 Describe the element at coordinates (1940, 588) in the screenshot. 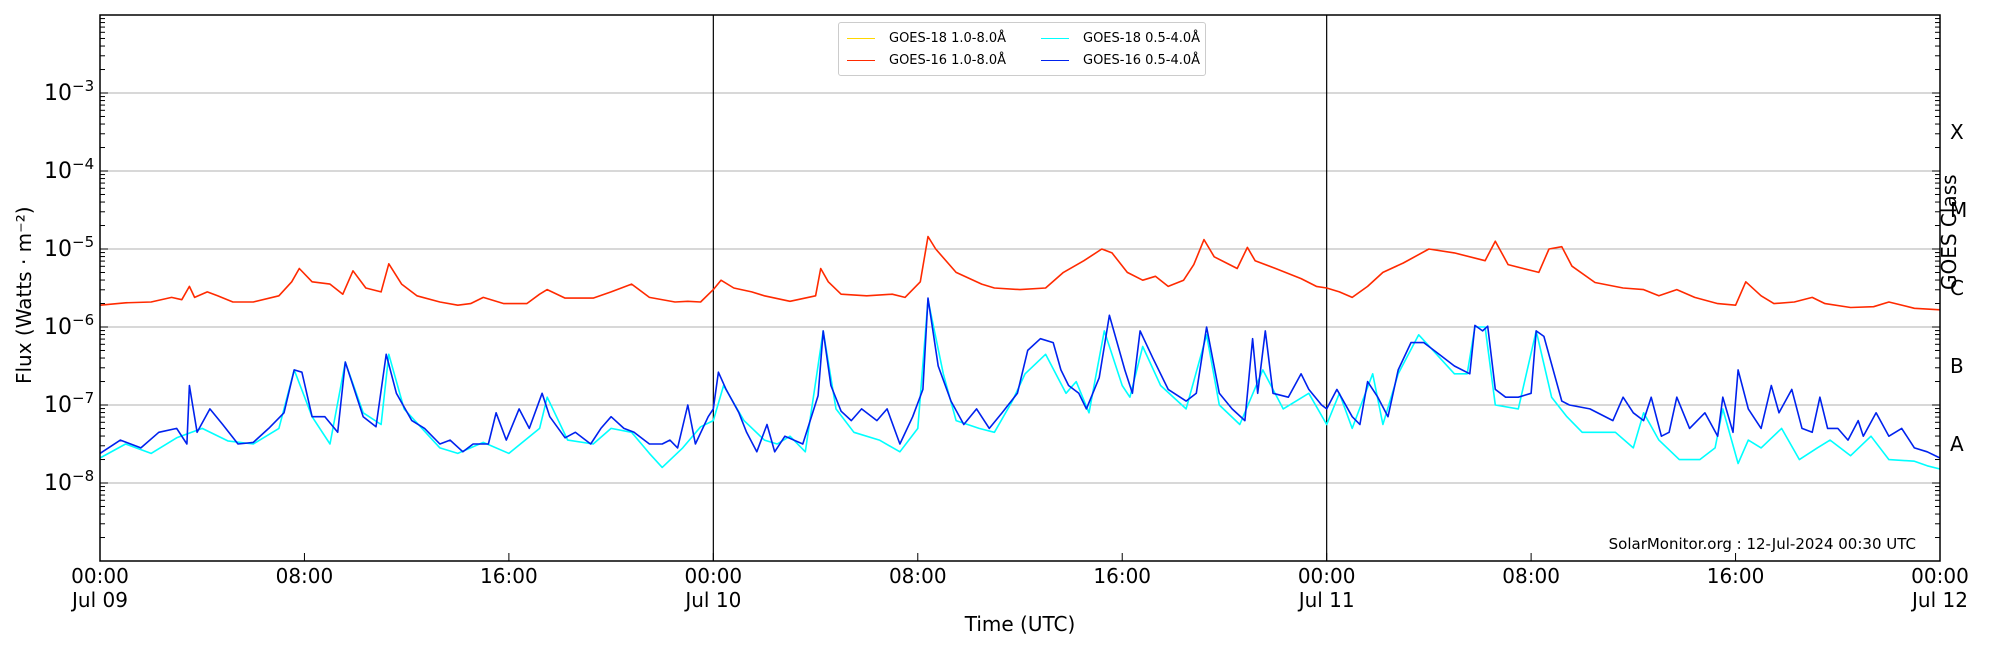

I see `x-tick-label: 00:00 Jul 12` at that location.